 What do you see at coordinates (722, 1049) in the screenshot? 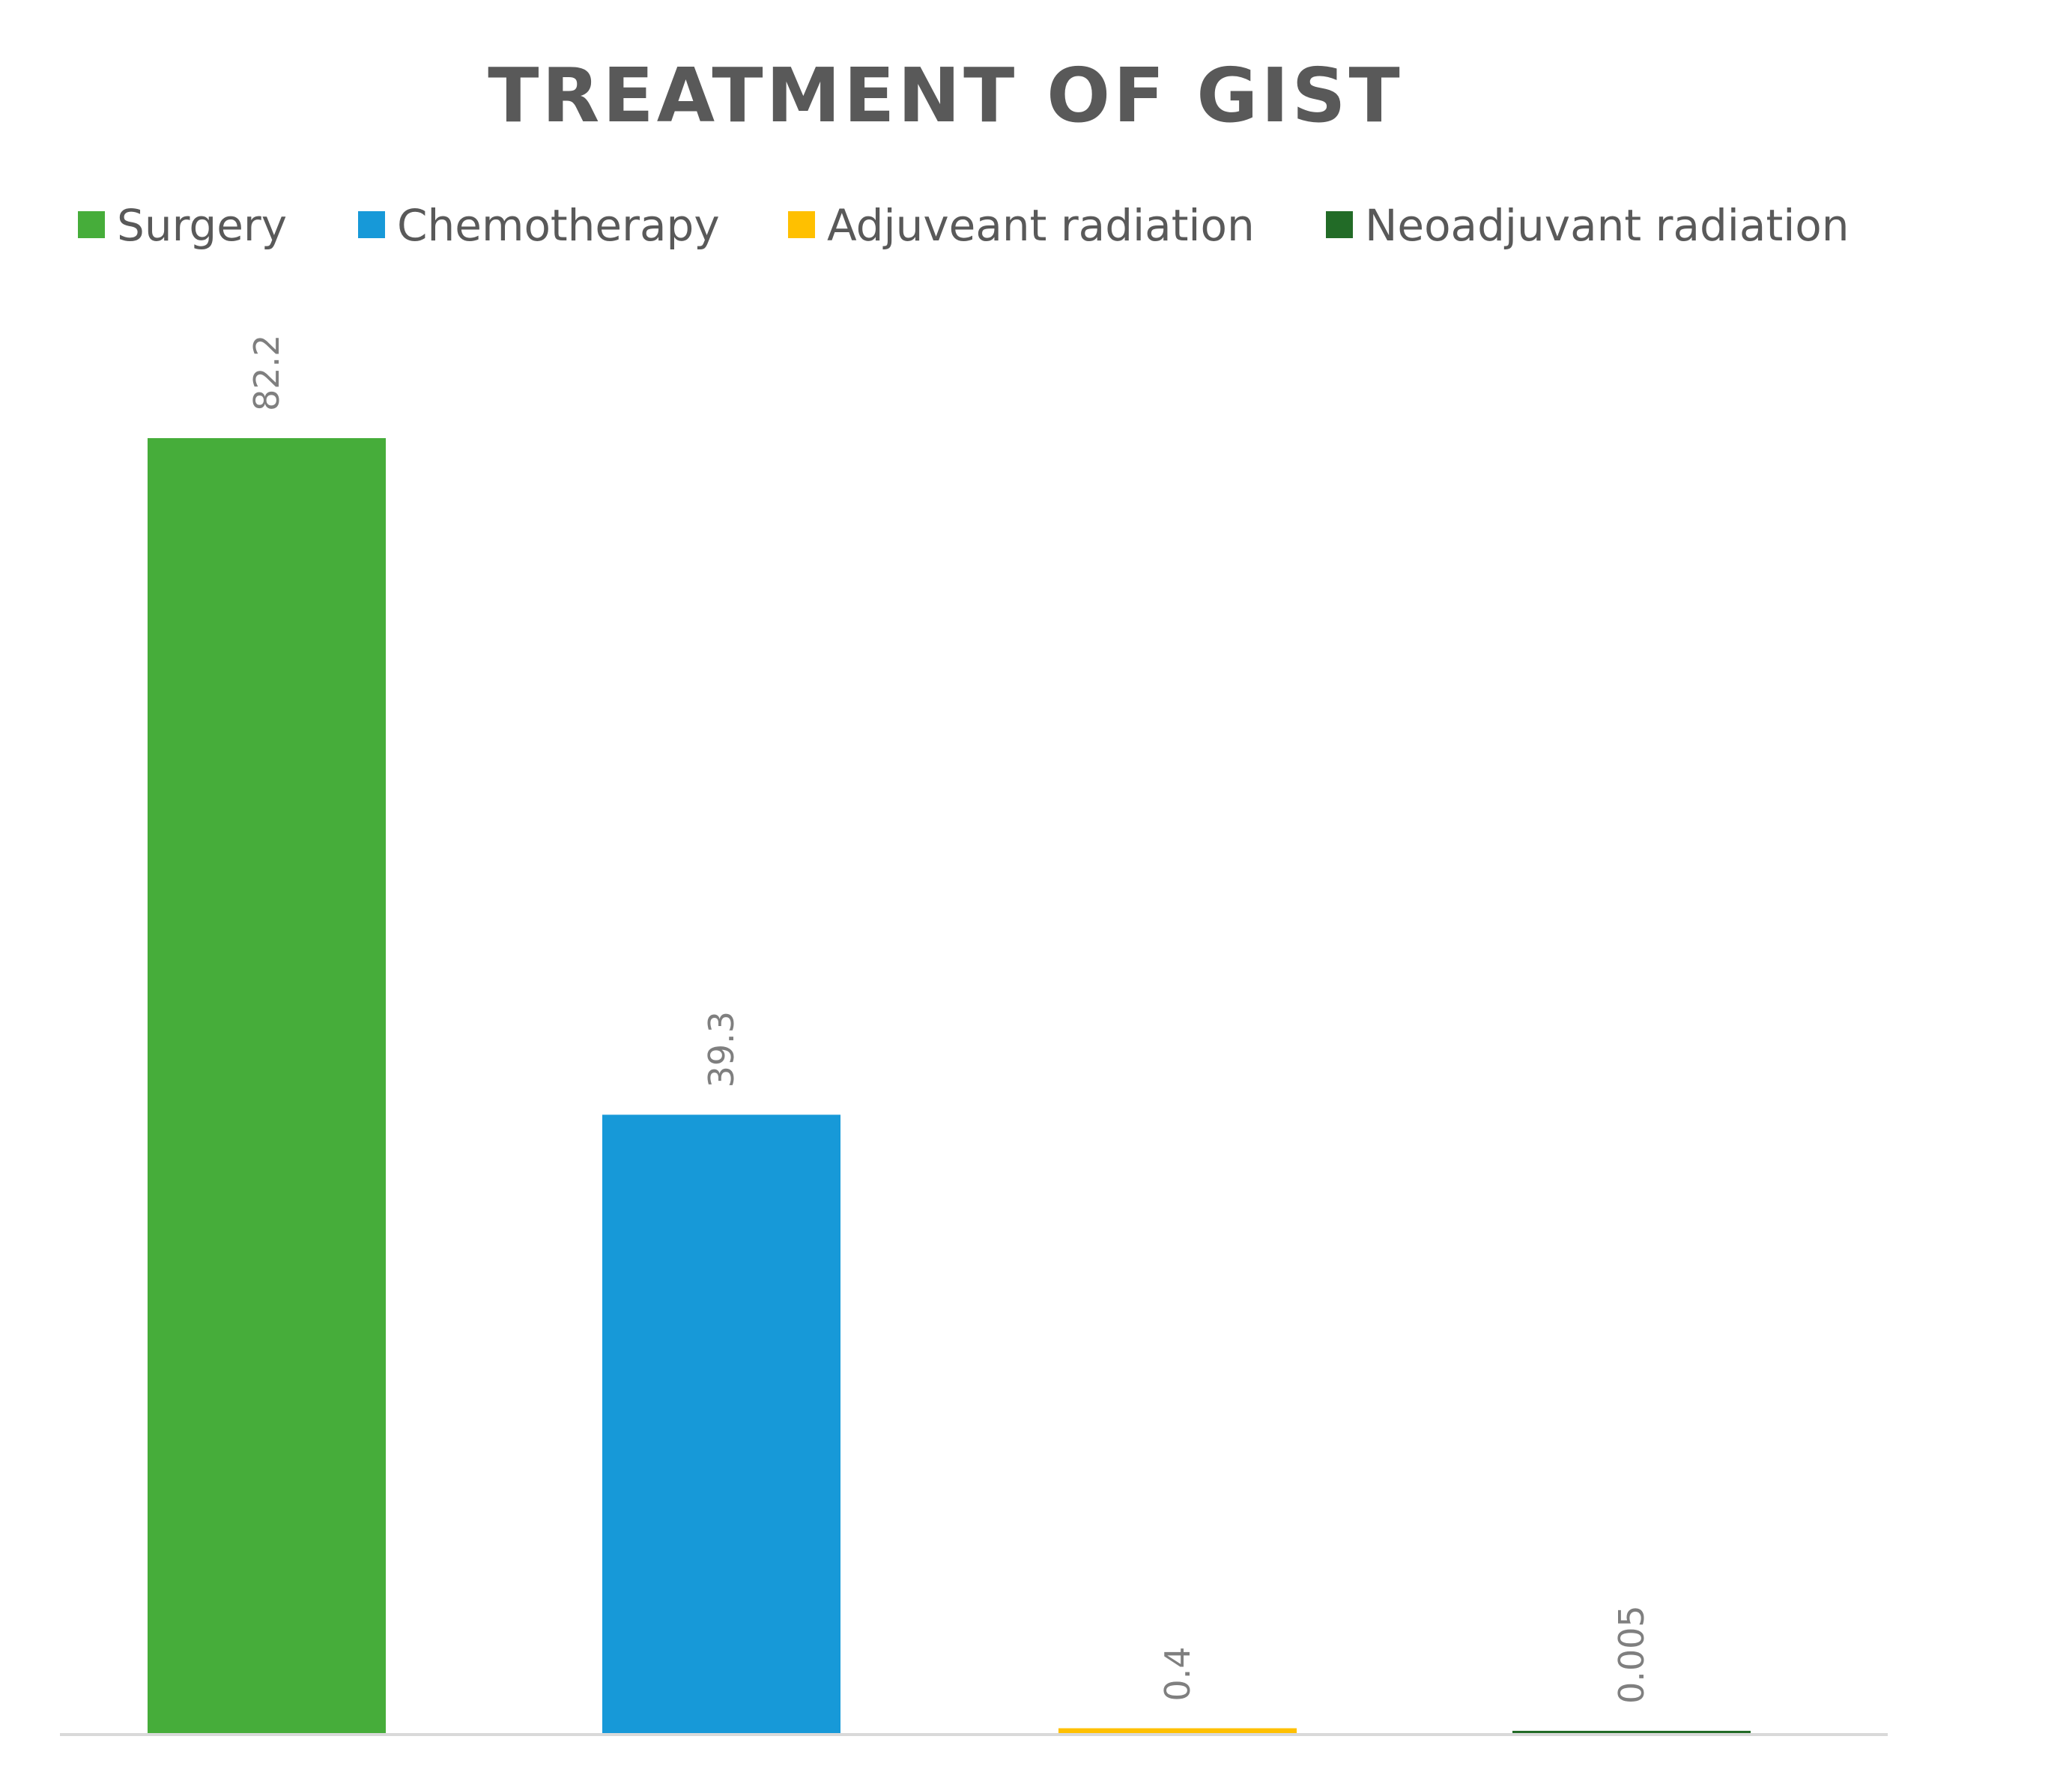
I see `data-label-2: 39.3` at bounding box center [722, 1049].